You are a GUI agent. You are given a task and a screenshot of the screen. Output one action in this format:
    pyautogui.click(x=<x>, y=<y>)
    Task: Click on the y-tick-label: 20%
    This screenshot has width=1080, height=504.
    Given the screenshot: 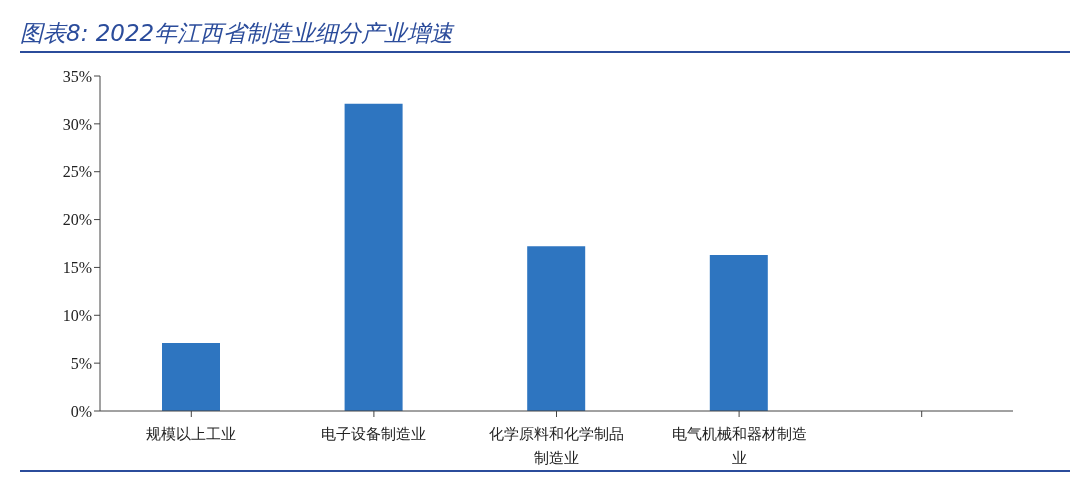 What is the action you would take?
    pyautogui.click(x=77, y=220)
    